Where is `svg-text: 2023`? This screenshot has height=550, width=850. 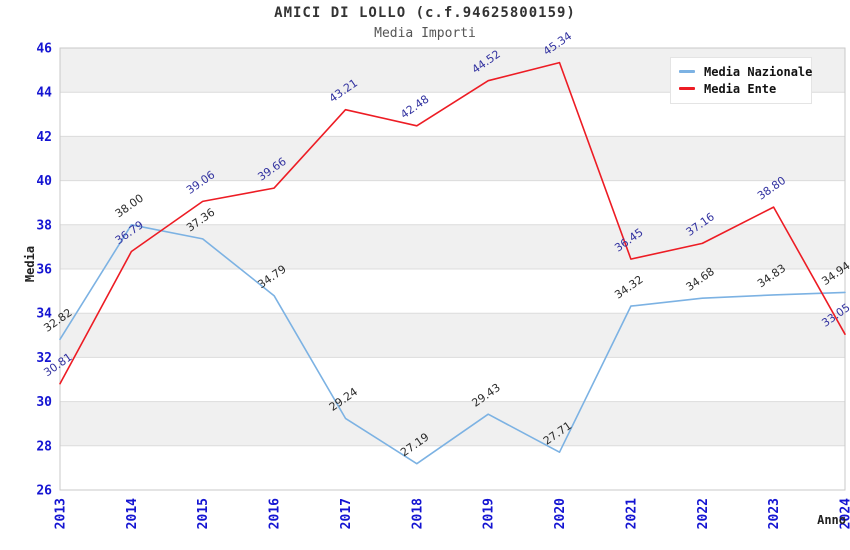 svg-text: 2023 is located at coordinates (774, 513).